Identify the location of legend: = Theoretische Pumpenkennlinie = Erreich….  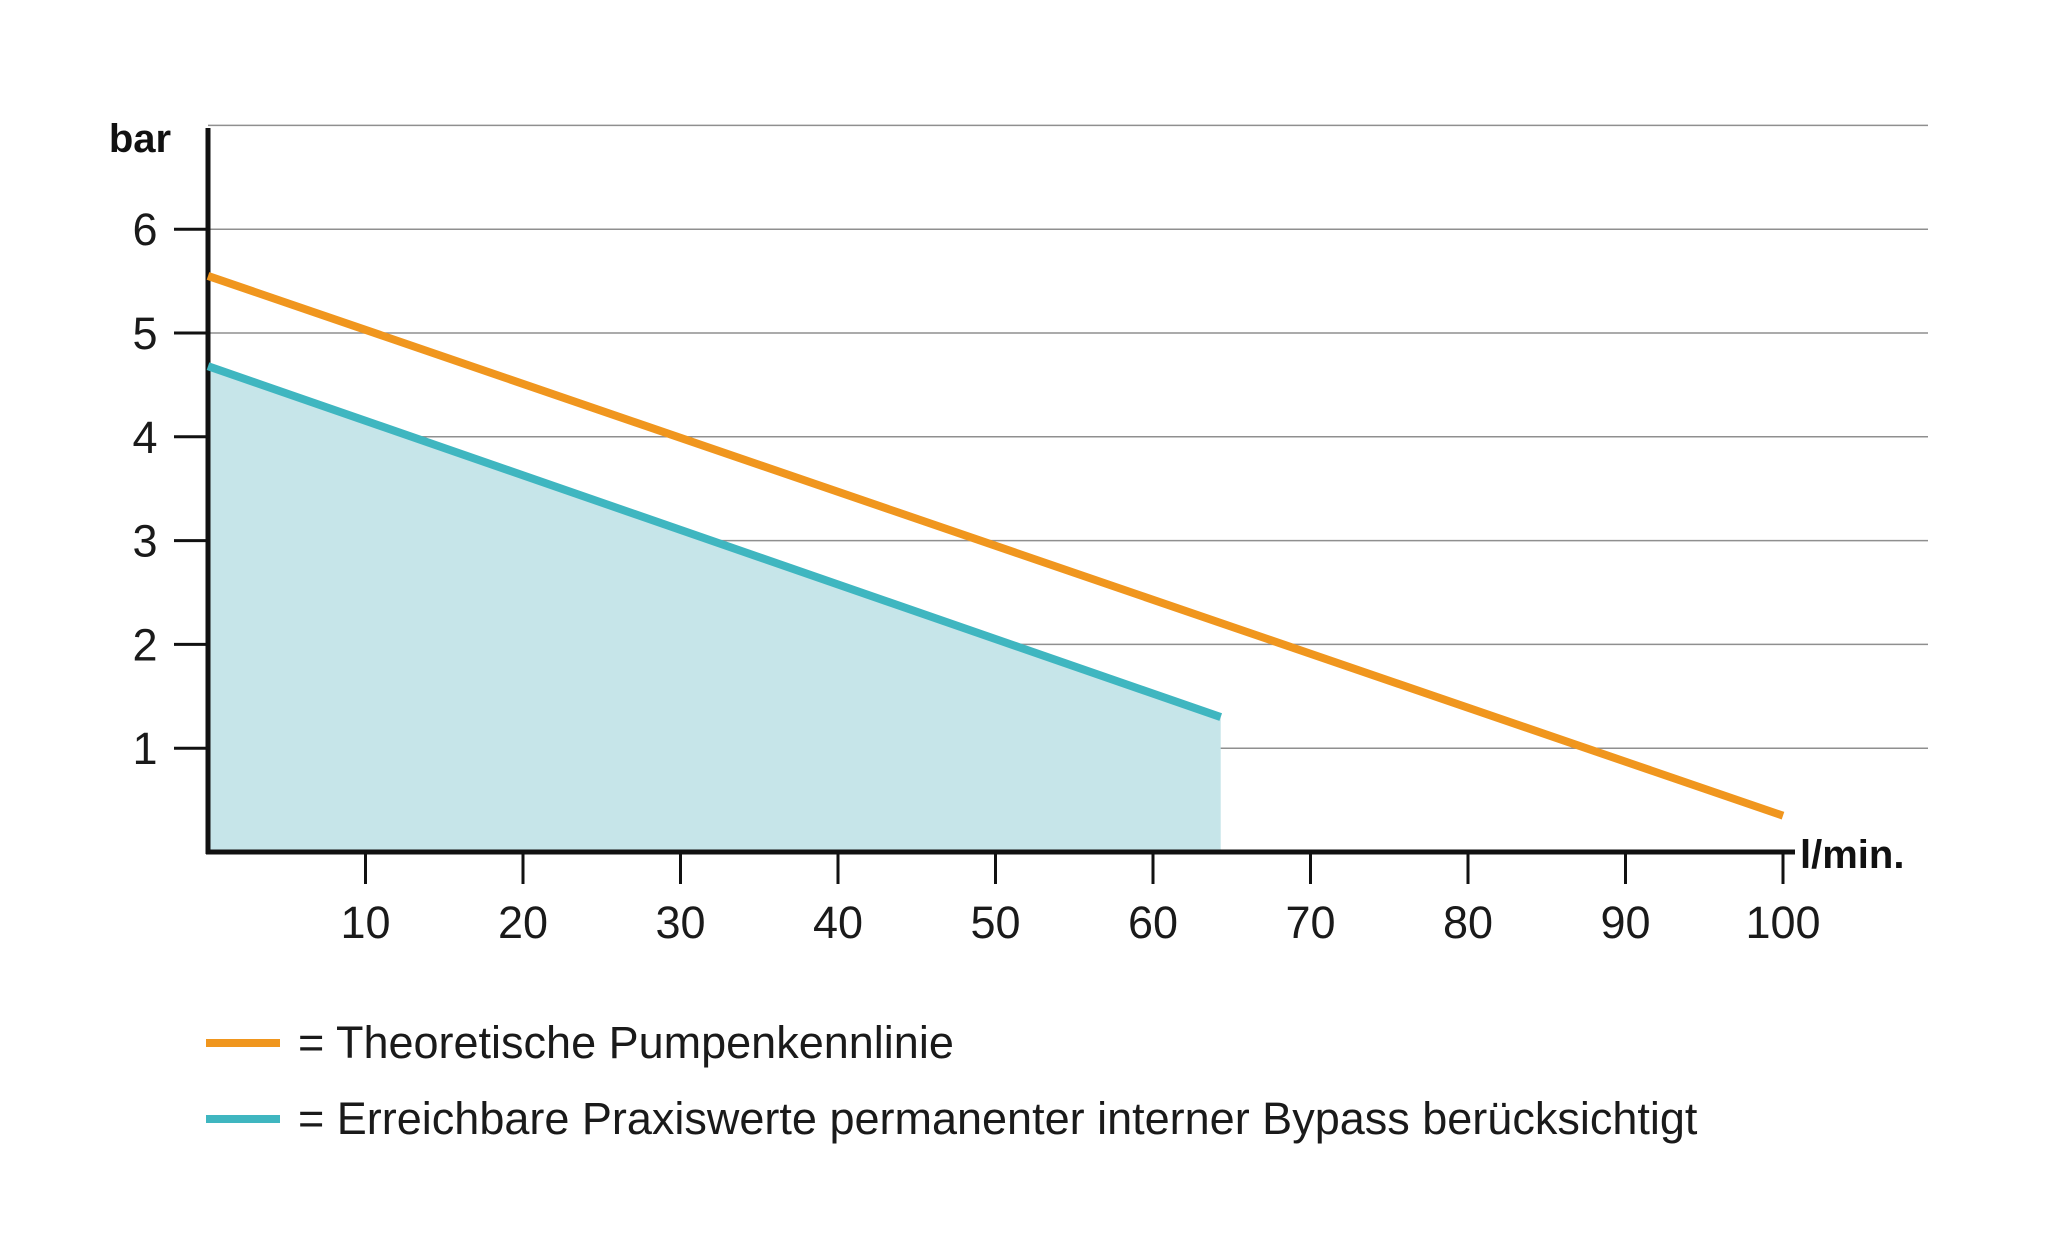
(951, 1081).